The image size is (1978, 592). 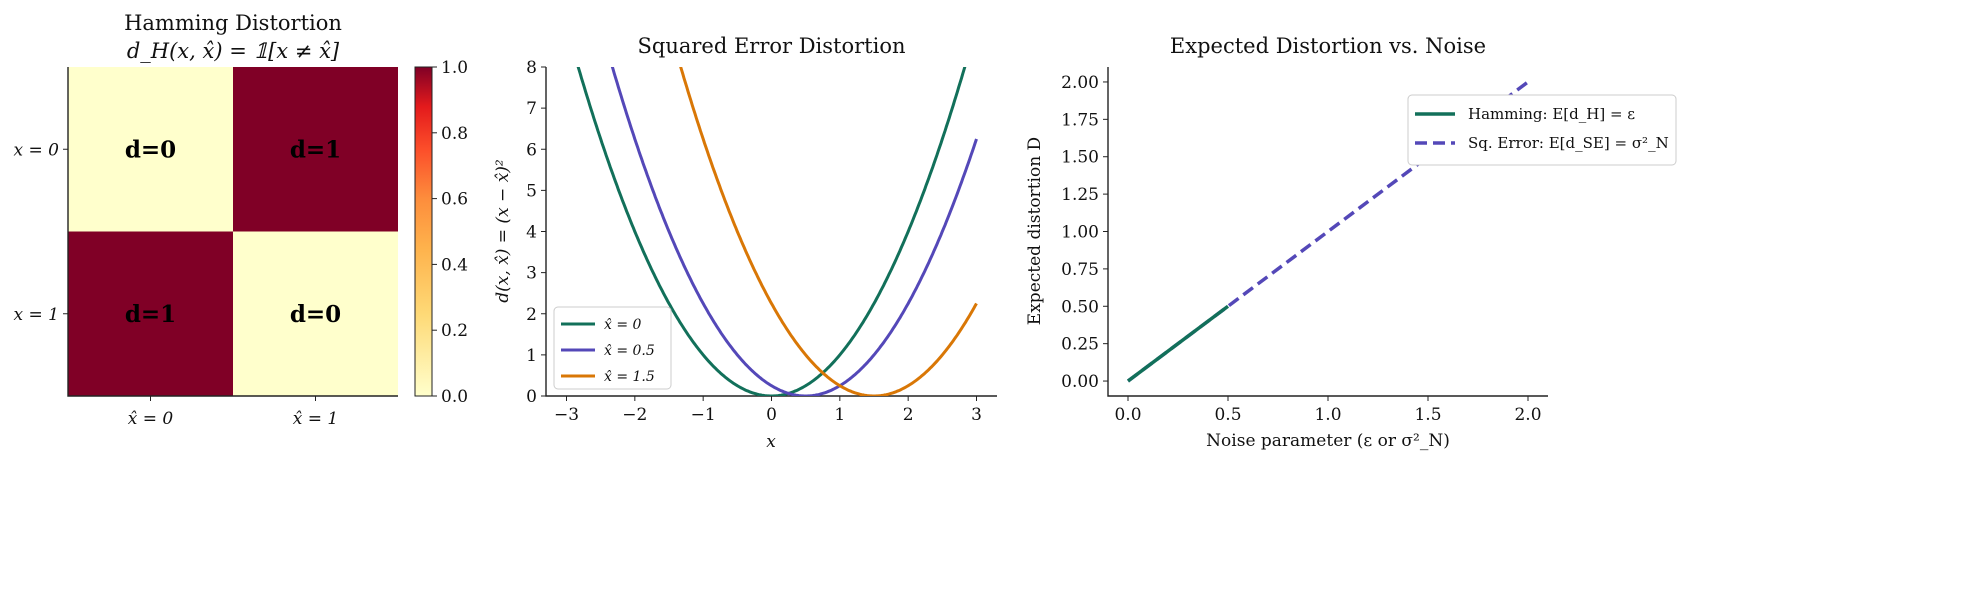 I want to click on legend-label: x̂ = 0.5, so click(x=629, y=351).